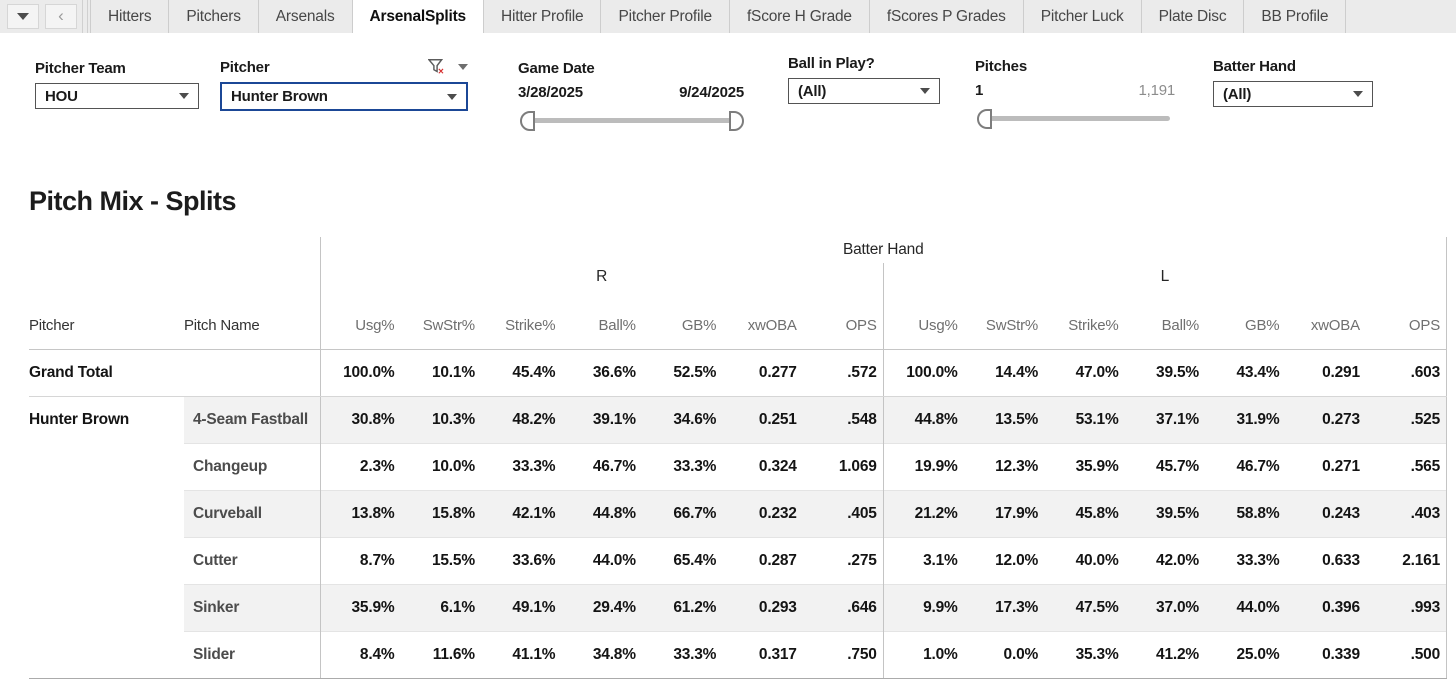 Image resolution: width=1456 pixels, height=692 pixels. I want to click on metric-cell-r-gbpct: 65.4%, so click(682, 560).